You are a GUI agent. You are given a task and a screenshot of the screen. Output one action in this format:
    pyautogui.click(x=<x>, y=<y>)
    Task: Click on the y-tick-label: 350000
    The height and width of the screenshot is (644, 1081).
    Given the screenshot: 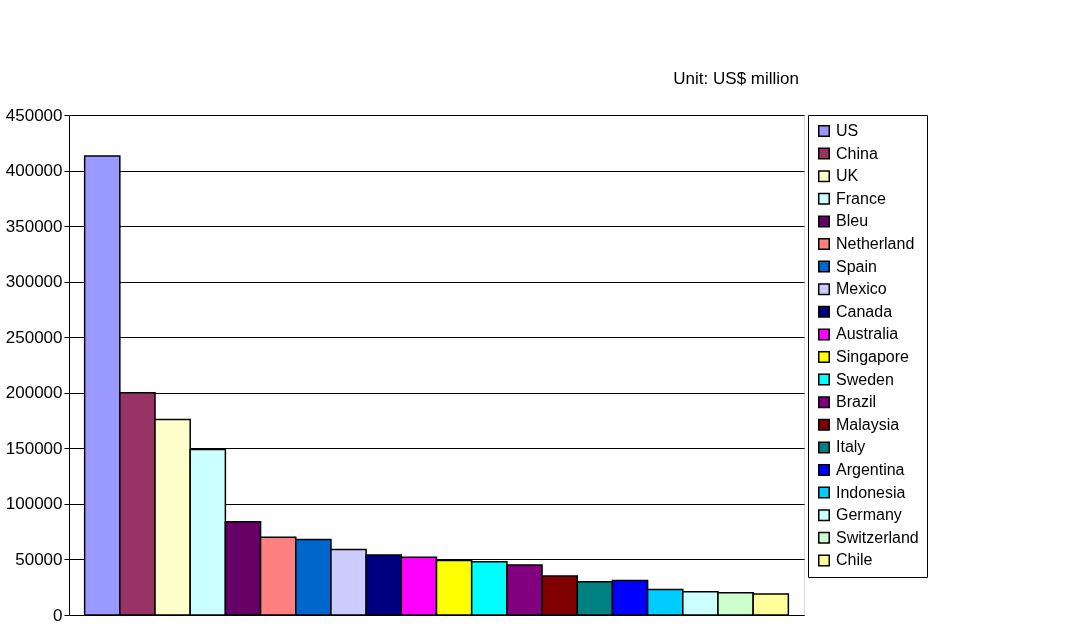 What is the action you would take?
    pyautogui.click(x=34, y=226)
    